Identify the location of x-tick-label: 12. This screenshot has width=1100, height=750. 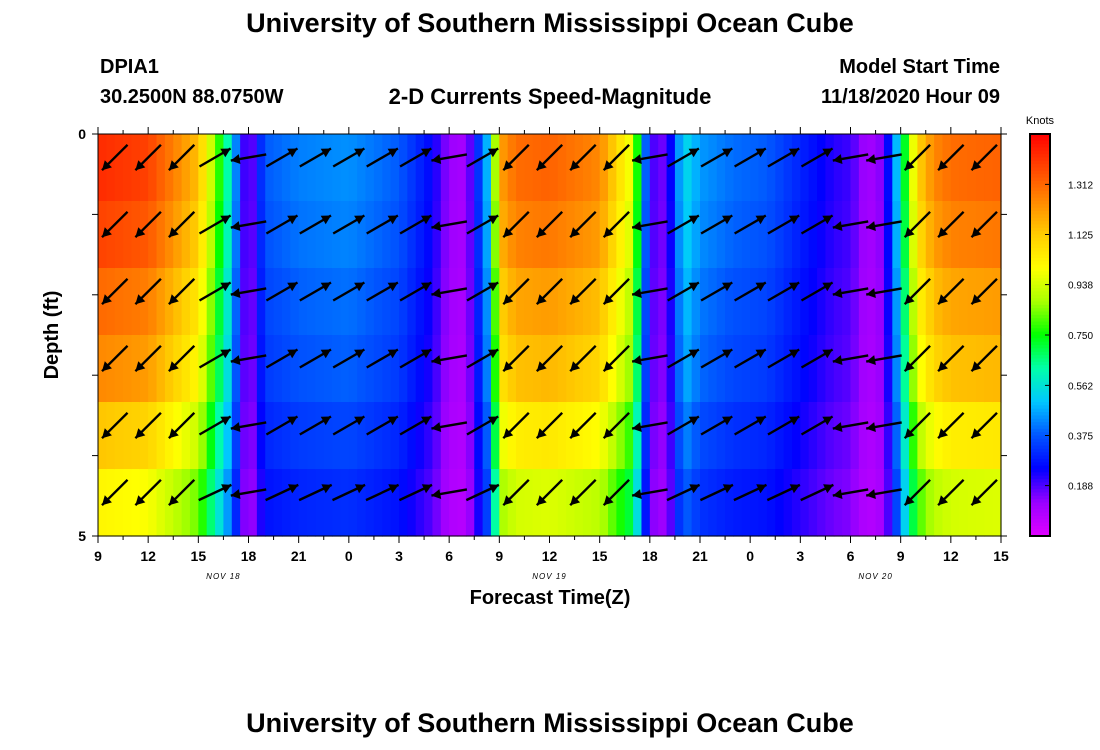
(550, 556).